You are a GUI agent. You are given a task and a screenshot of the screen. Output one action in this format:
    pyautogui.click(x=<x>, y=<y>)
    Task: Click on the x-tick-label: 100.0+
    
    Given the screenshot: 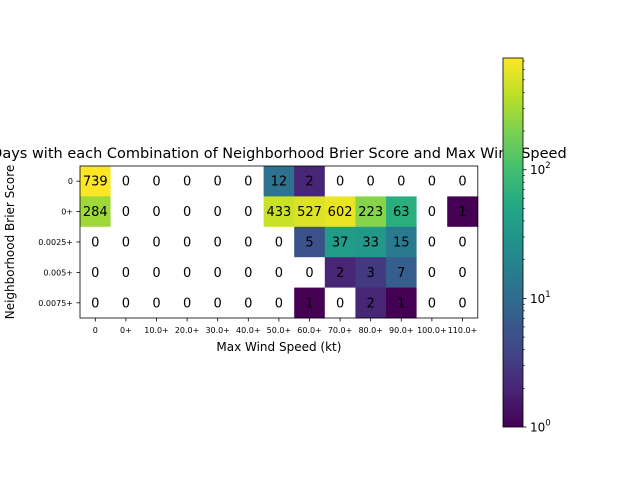 What is the action you would take?
    pyautogui.click(x=432, y=330)
    